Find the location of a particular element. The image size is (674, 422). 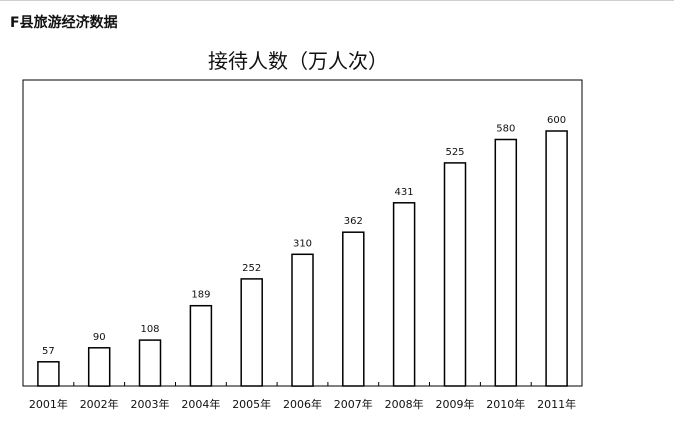

bar-value-label: 108 is located at coordinates (149, 329).